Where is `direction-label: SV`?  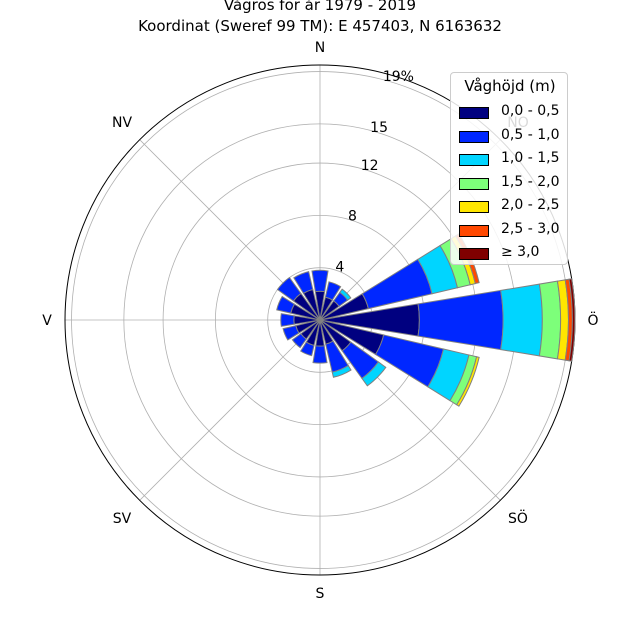
direction-label: SV is located at coordinates (122, 519).